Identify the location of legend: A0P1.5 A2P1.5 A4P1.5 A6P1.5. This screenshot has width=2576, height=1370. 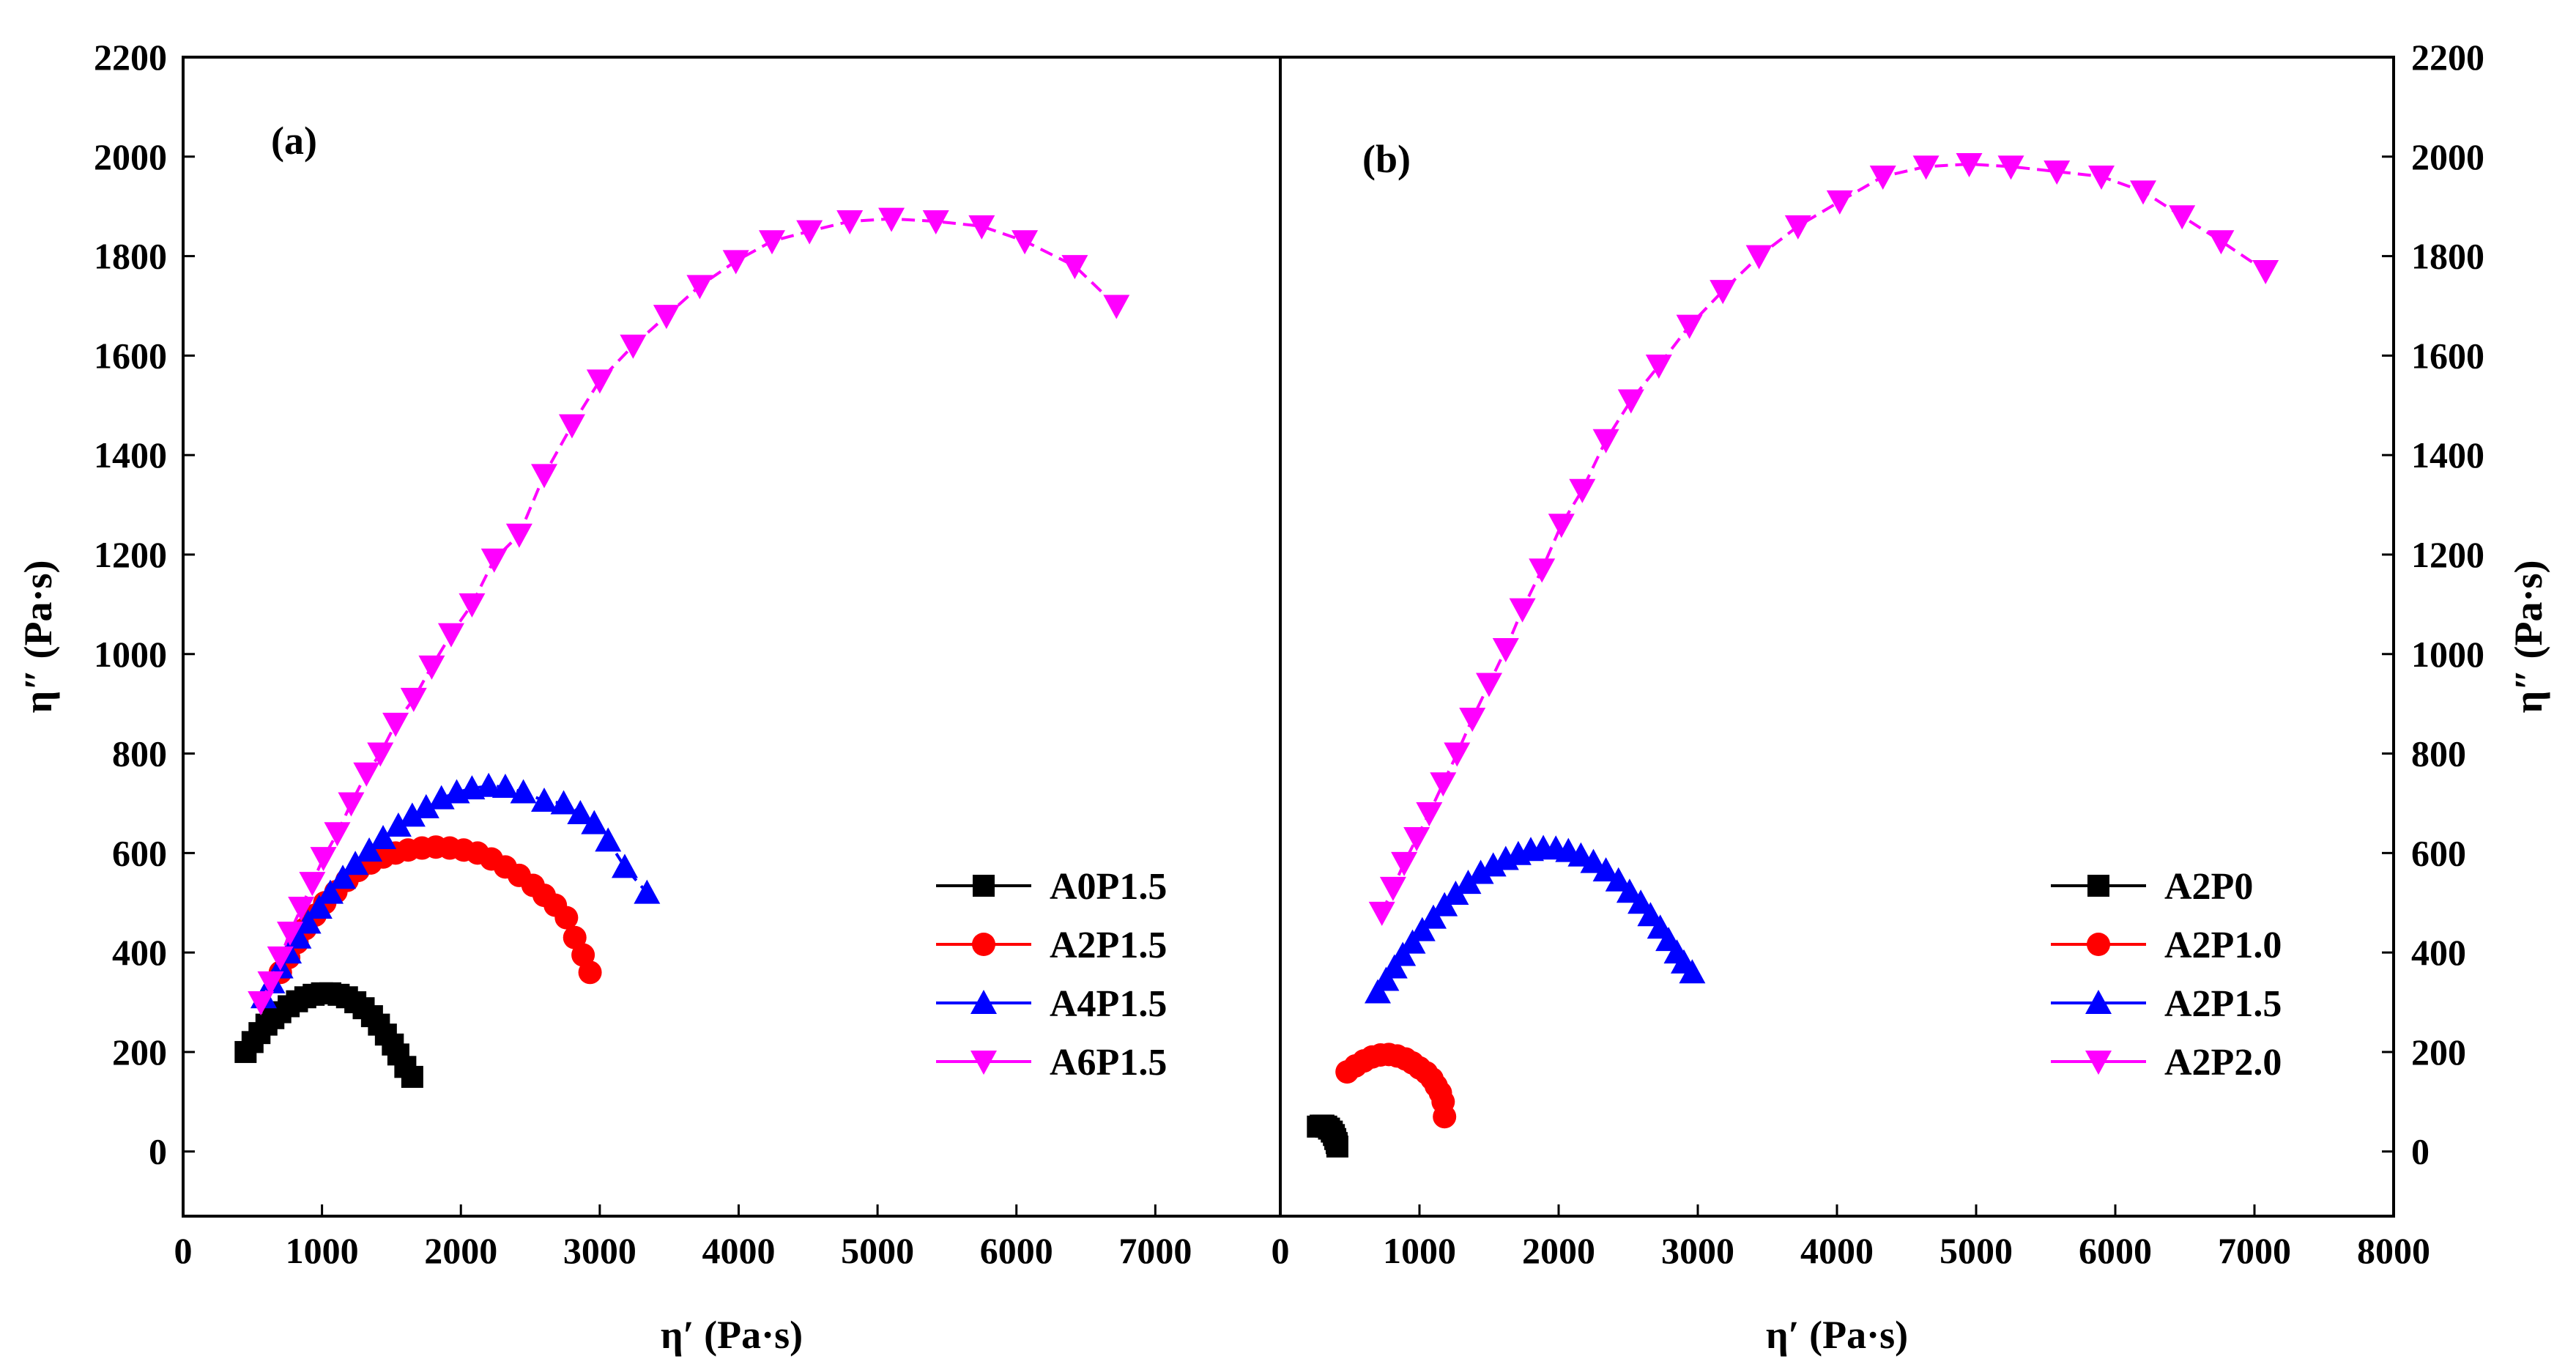
(1051, 975).